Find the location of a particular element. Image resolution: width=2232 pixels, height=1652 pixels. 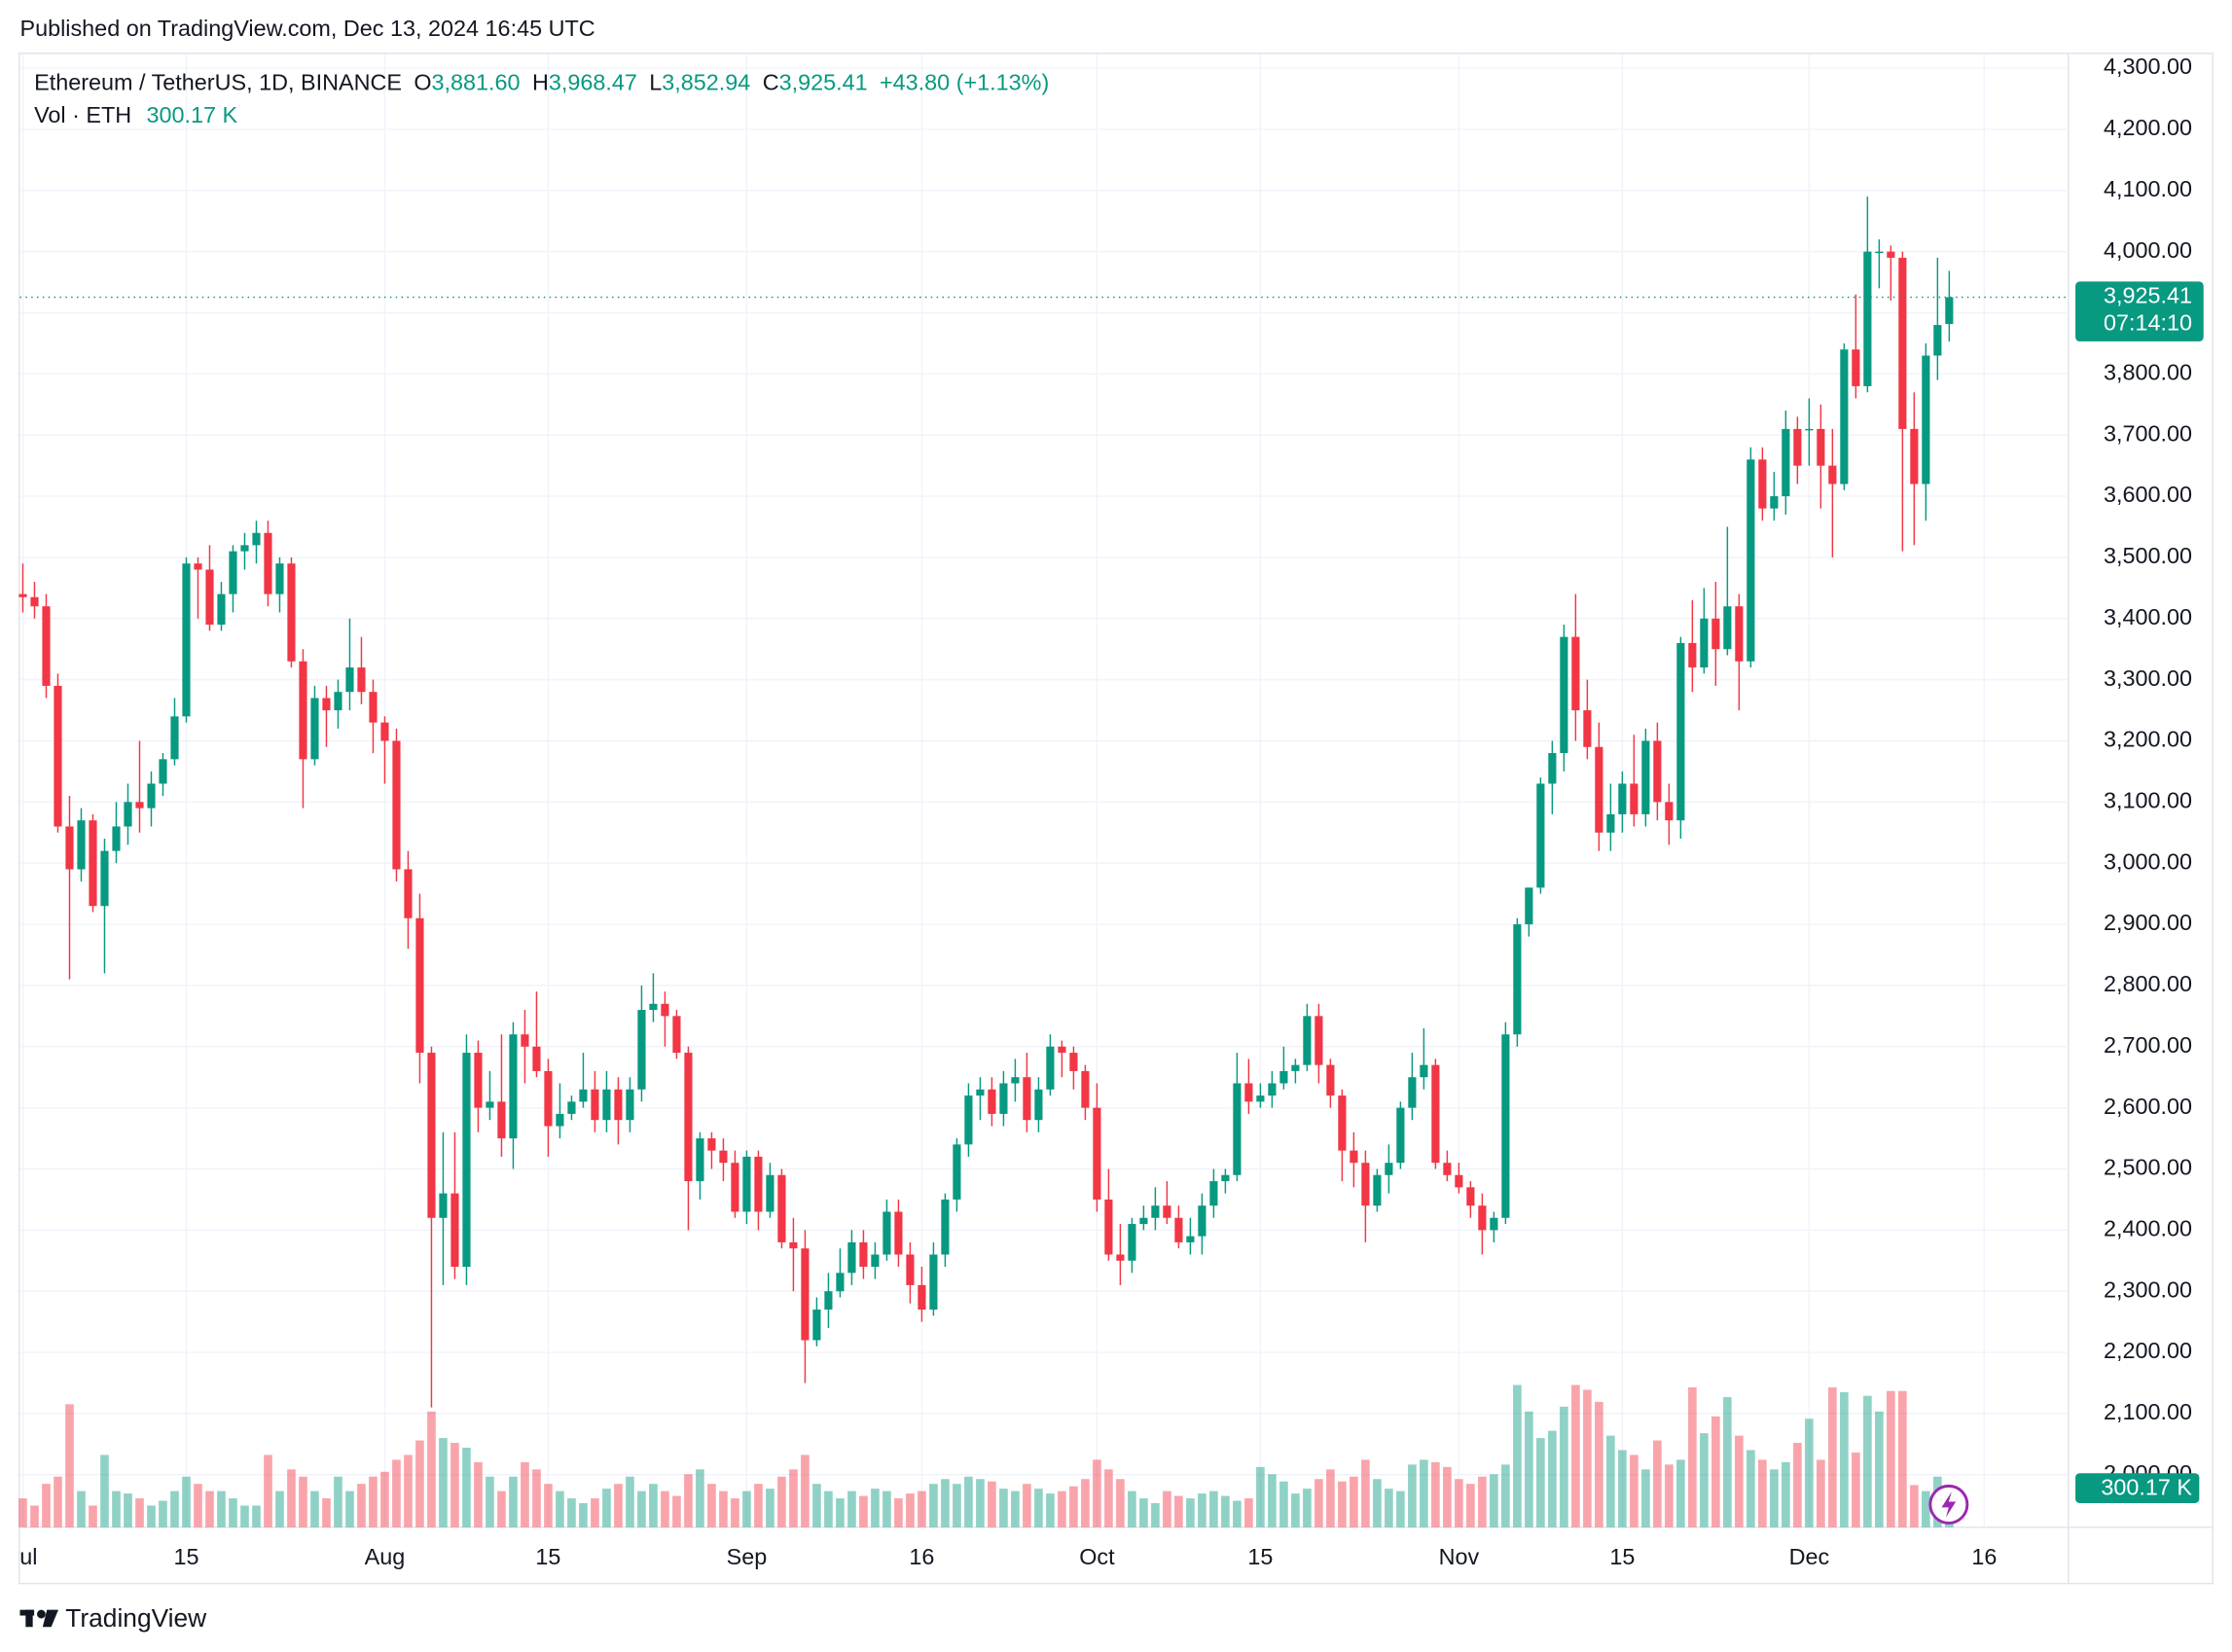

x-tick-label: Dec is located at coordinates (1809, 1556).